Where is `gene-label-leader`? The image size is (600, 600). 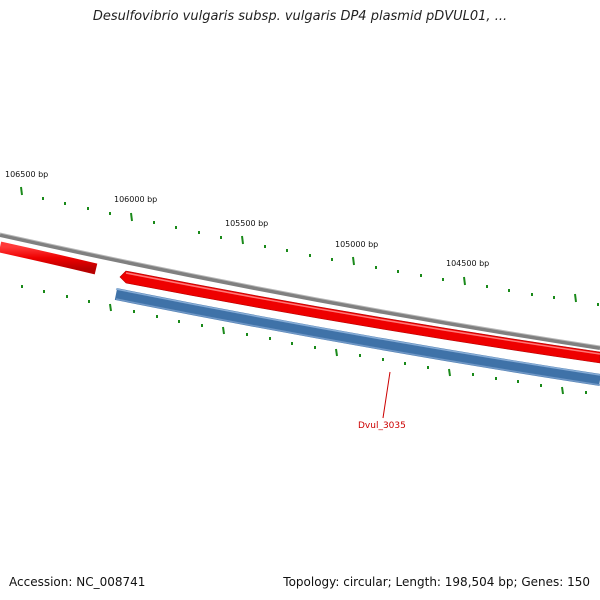
gene-label-leader is located at coordinates (386, 395).